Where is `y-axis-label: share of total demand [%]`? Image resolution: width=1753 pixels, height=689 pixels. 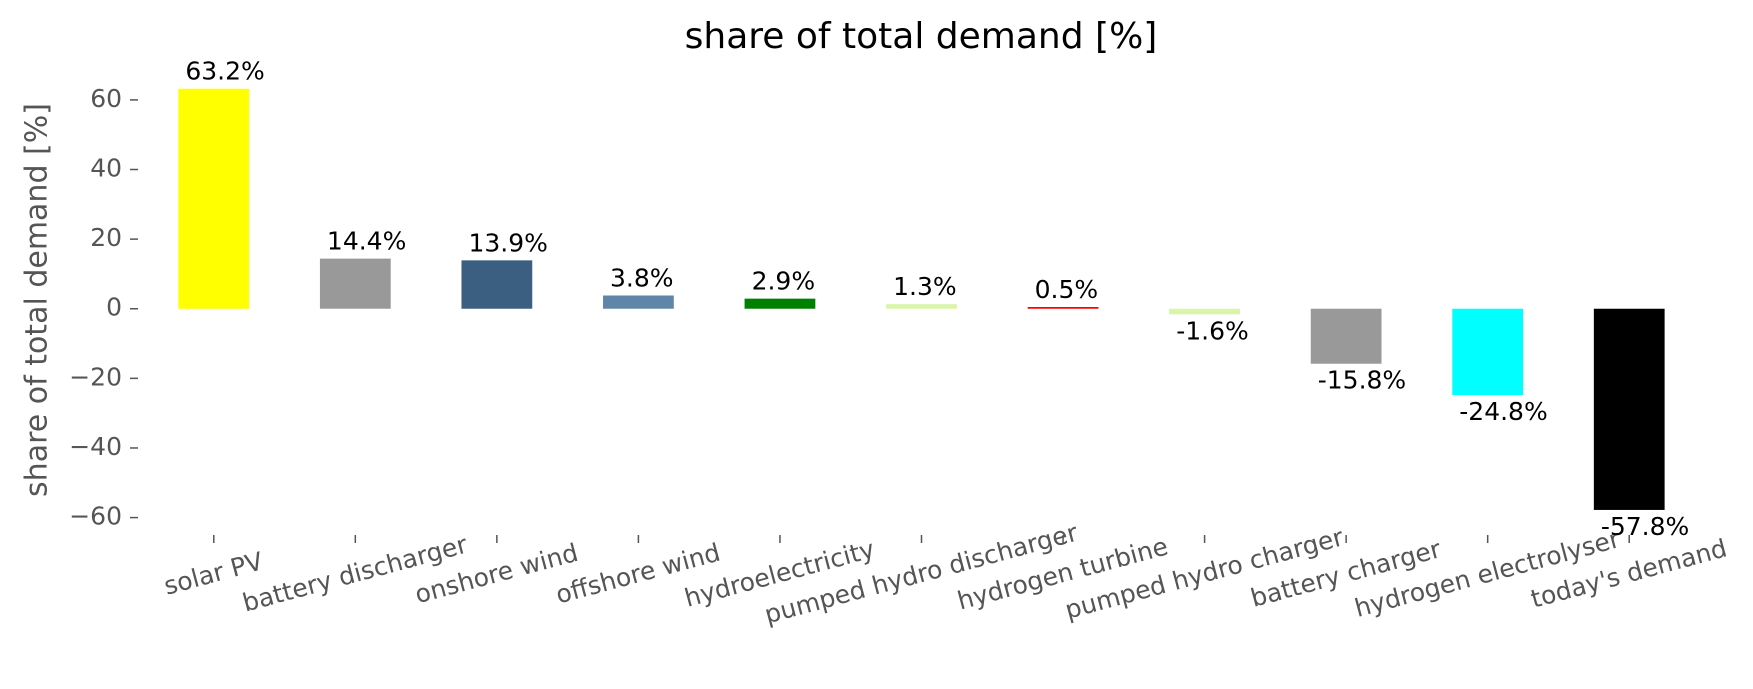 y-axis-label: share of total demand [%] is located at coordinates (37, 300).